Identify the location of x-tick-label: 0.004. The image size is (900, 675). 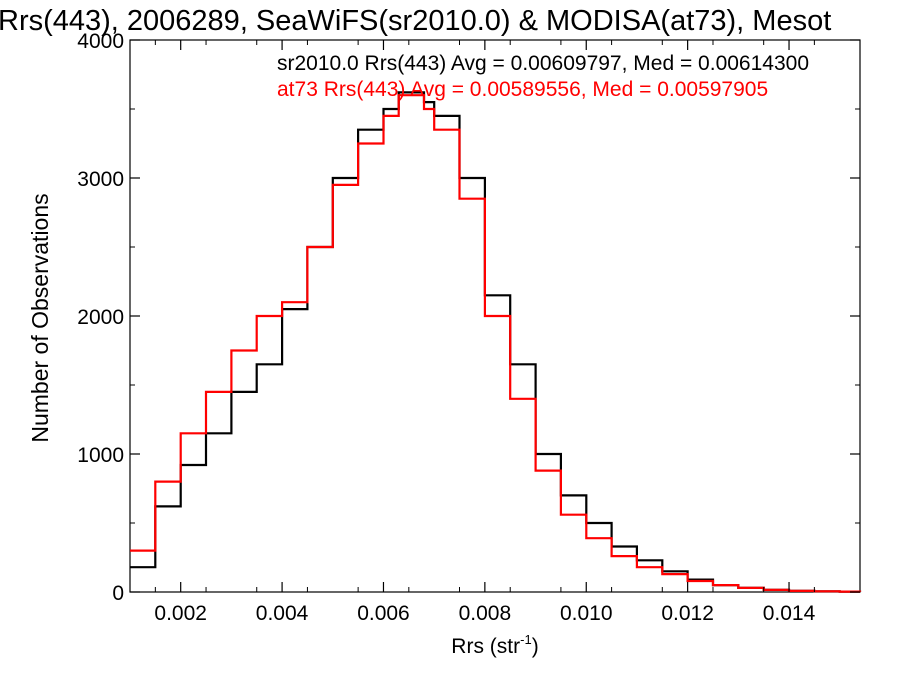
(282, 613).